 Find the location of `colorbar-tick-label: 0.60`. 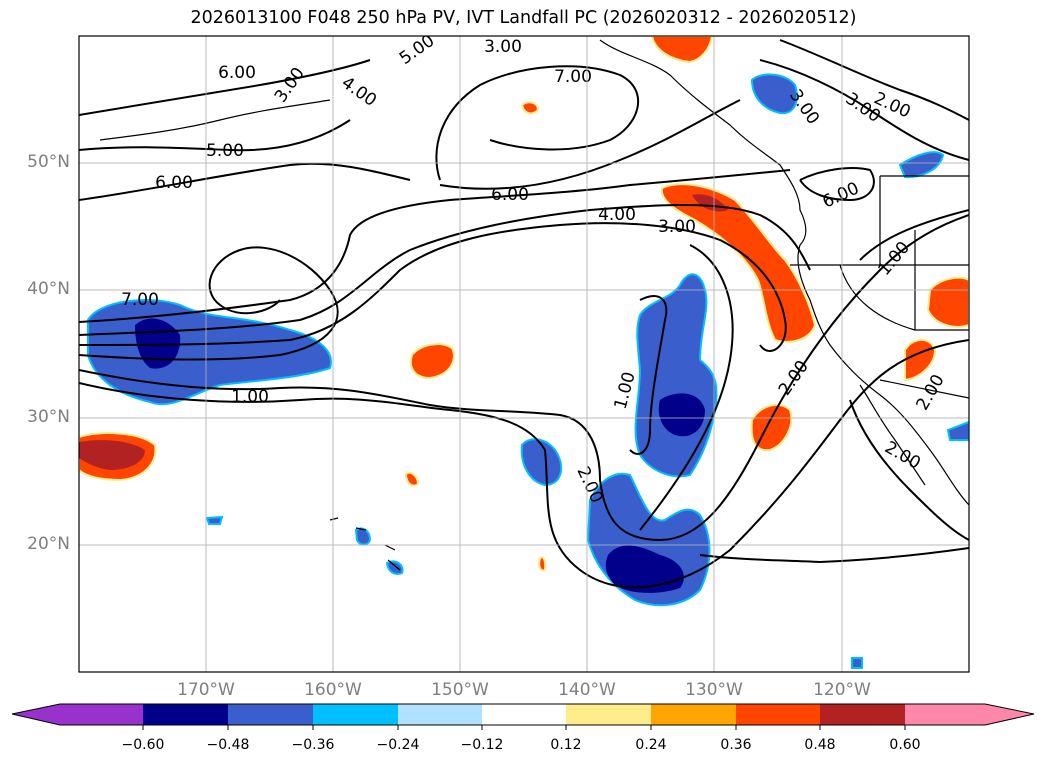

colorbar-tick-label: 0.60 is located at coordinates (905, 745).